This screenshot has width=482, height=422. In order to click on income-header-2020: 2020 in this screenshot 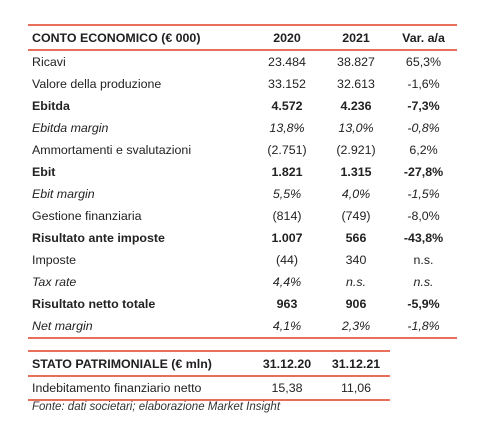, I will do `click(287, 37)`.